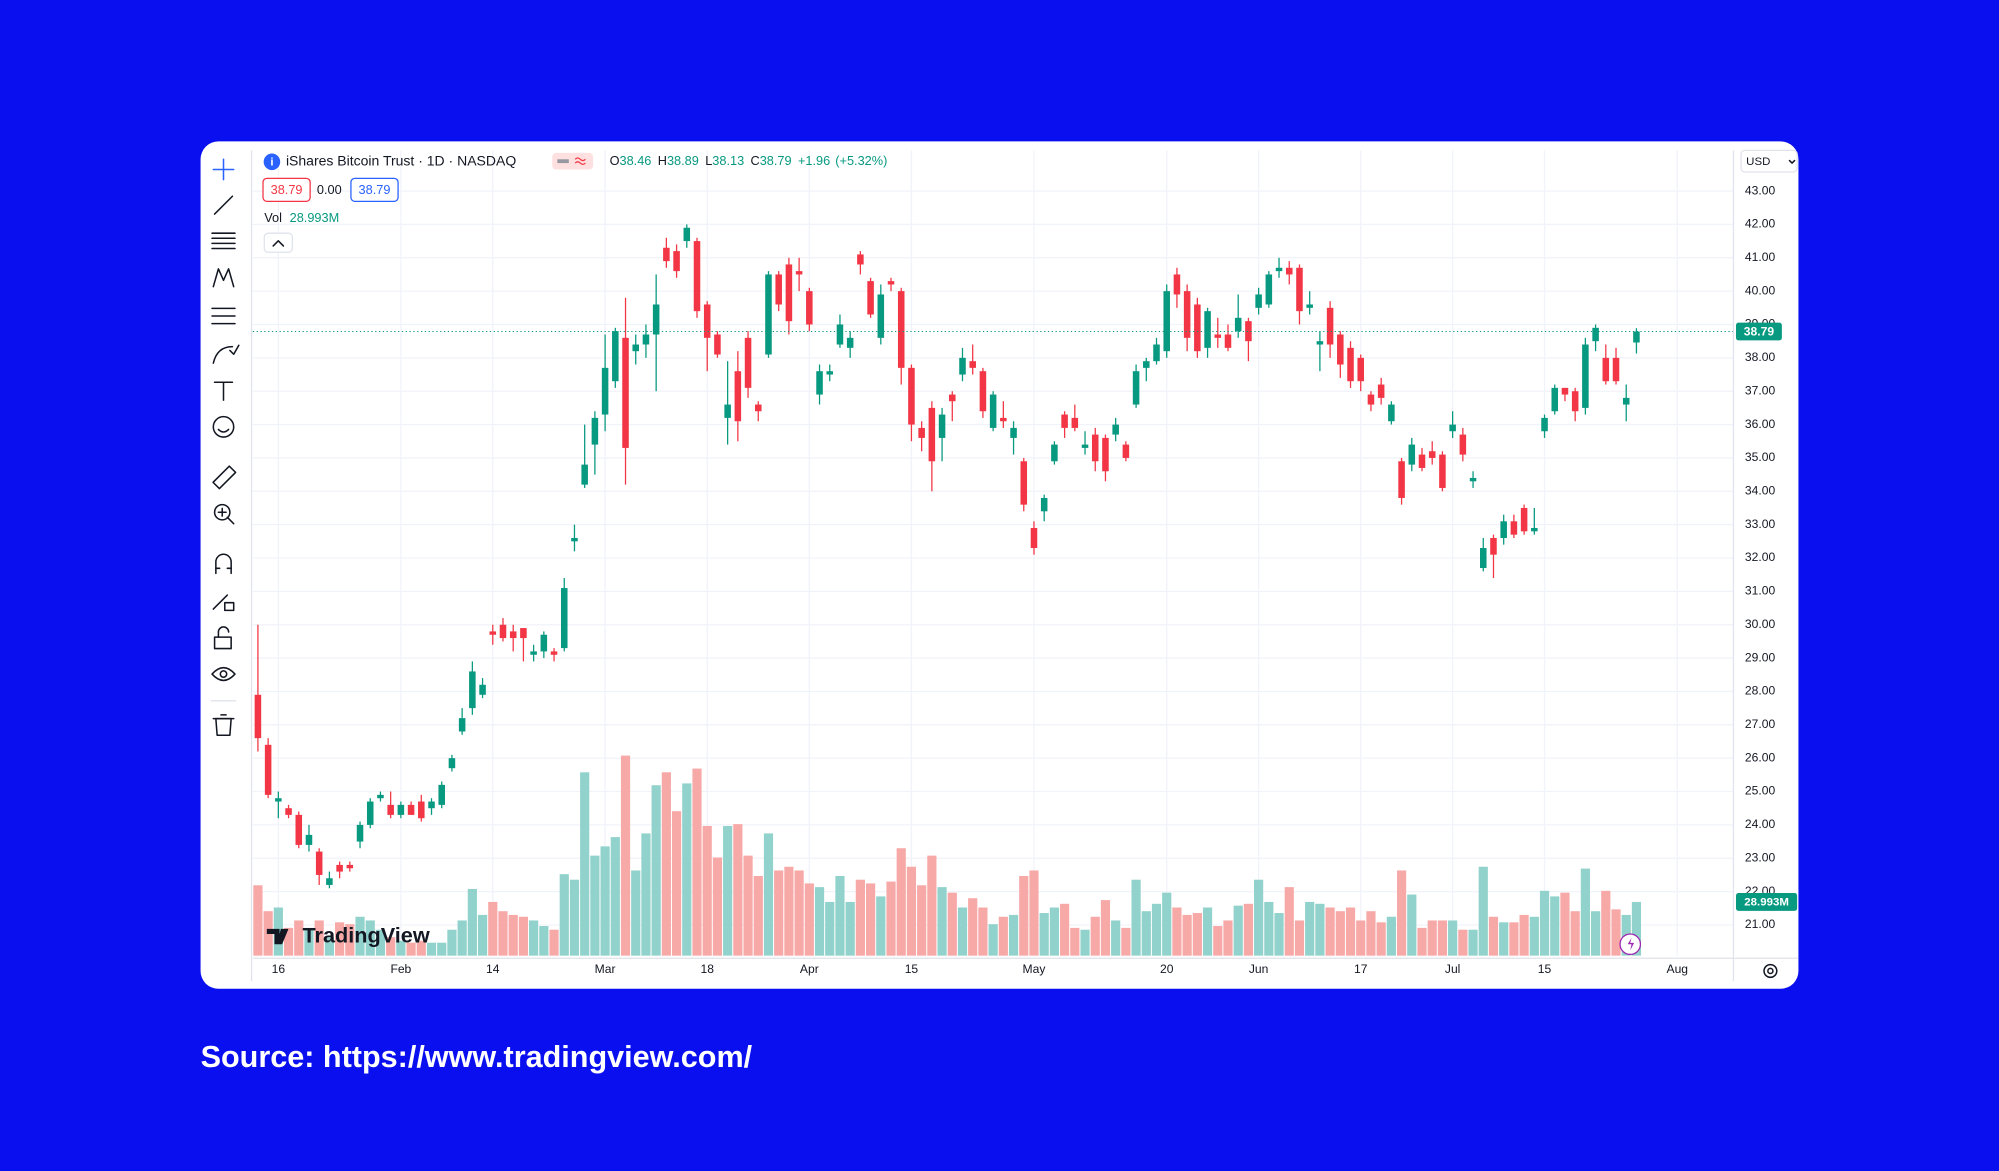  What do you see at coordinates (223, 241) in the screenshot?
I see `fib-tool` at bounding box center [223, 241].